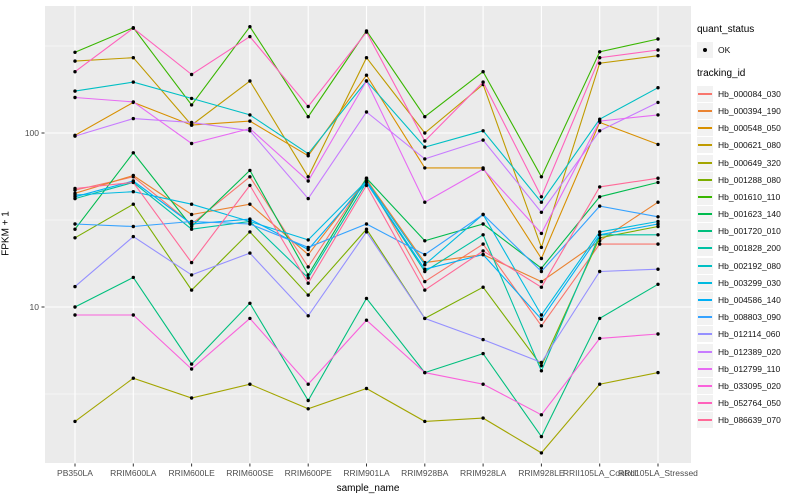 The image size is (800, 500). I want to click on legend-title-quant-status: quant_status, so click(726, 29).